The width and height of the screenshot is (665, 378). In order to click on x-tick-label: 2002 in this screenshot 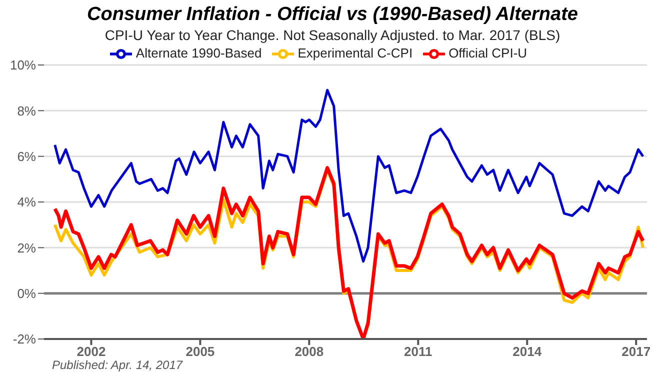, I will do `click(91, 352)`.